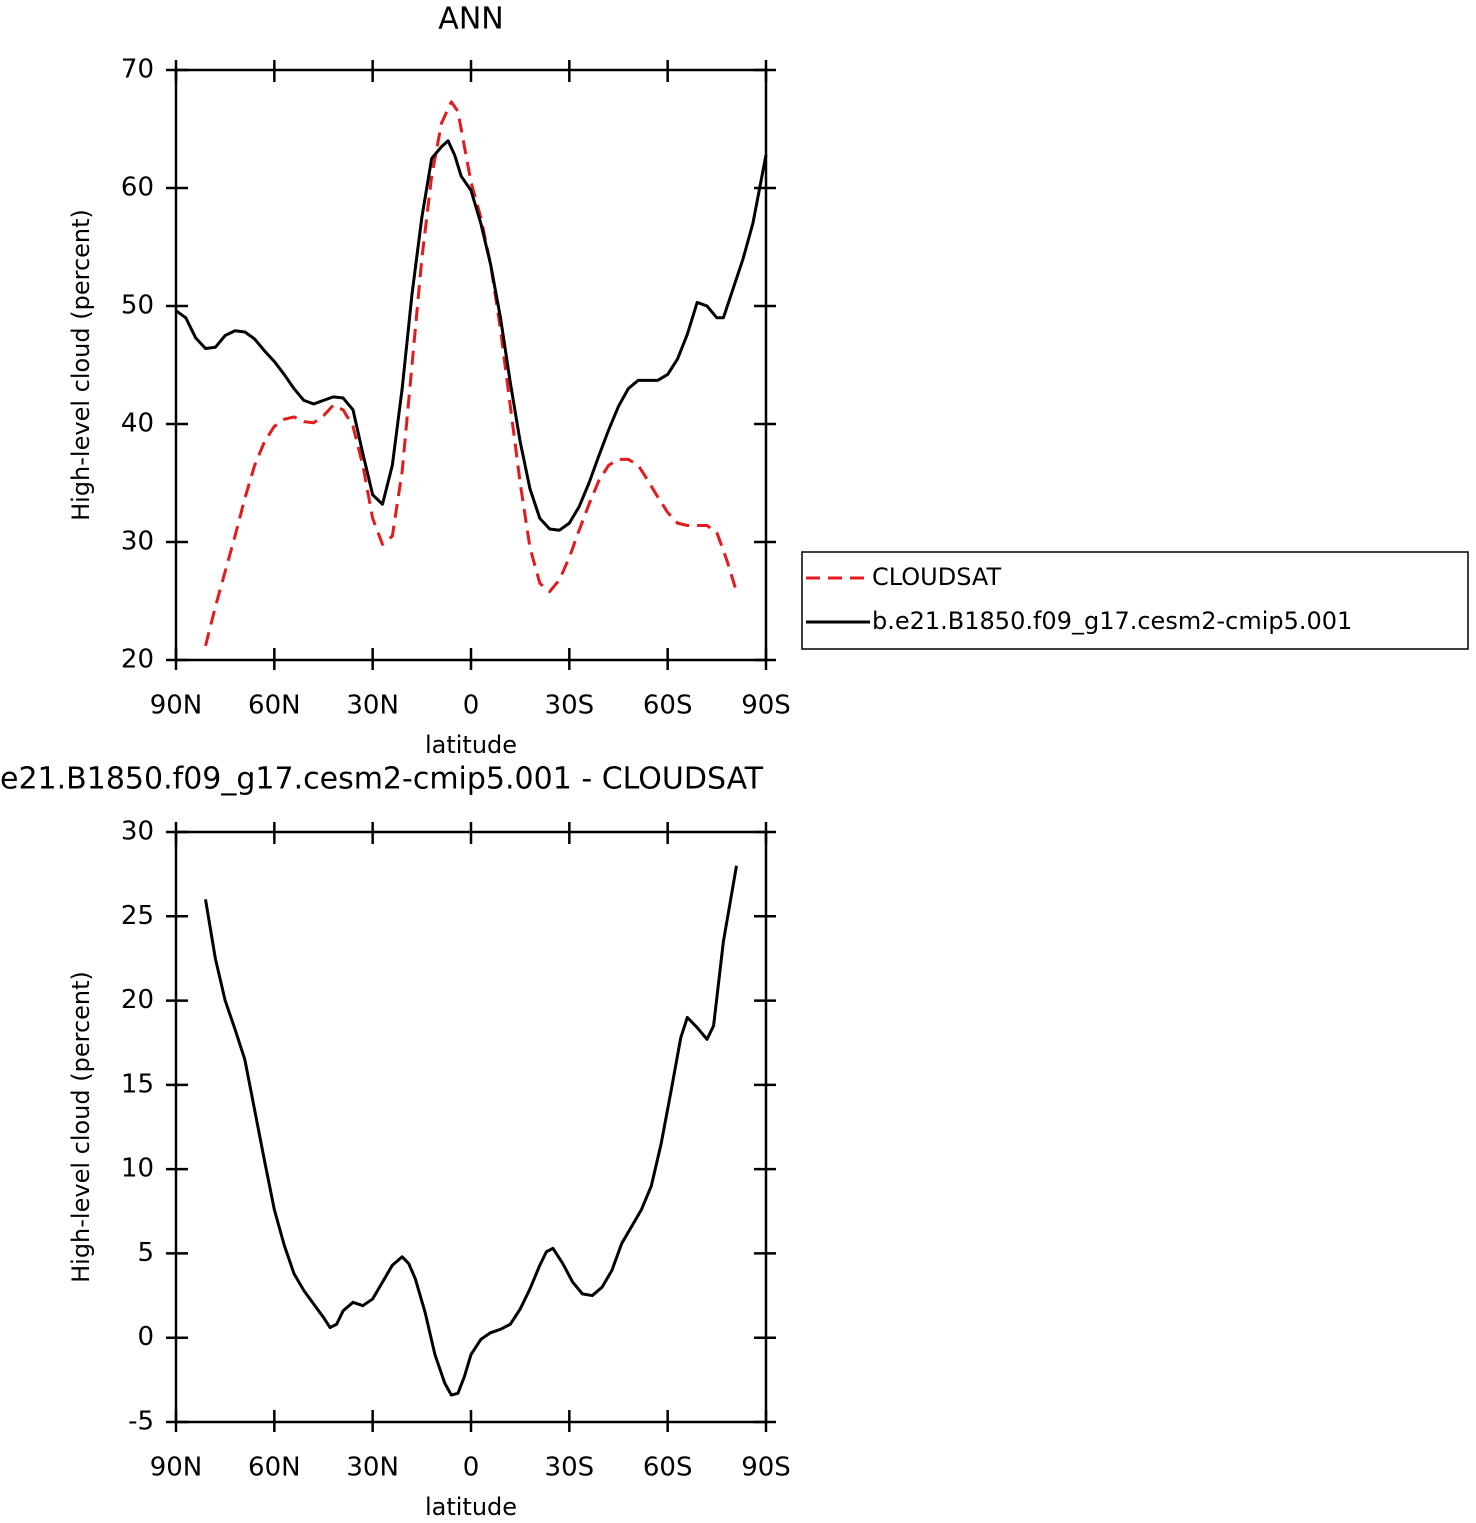  I want to click on y-tick-label: 70, so click(137, 70).